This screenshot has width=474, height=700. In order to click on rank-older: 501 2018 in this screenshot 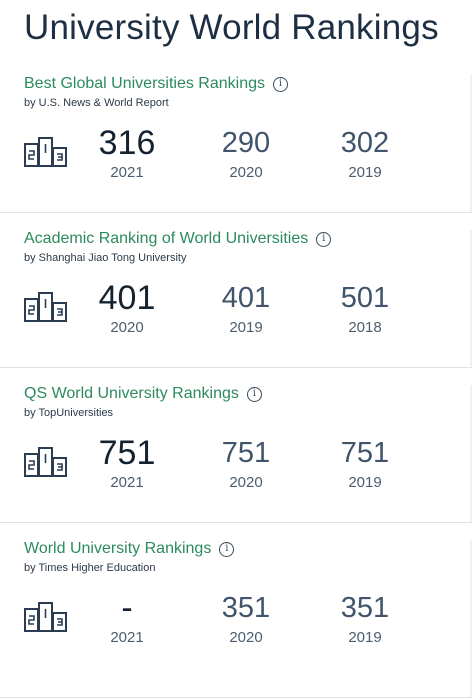, I will do `click(365, 309)`.